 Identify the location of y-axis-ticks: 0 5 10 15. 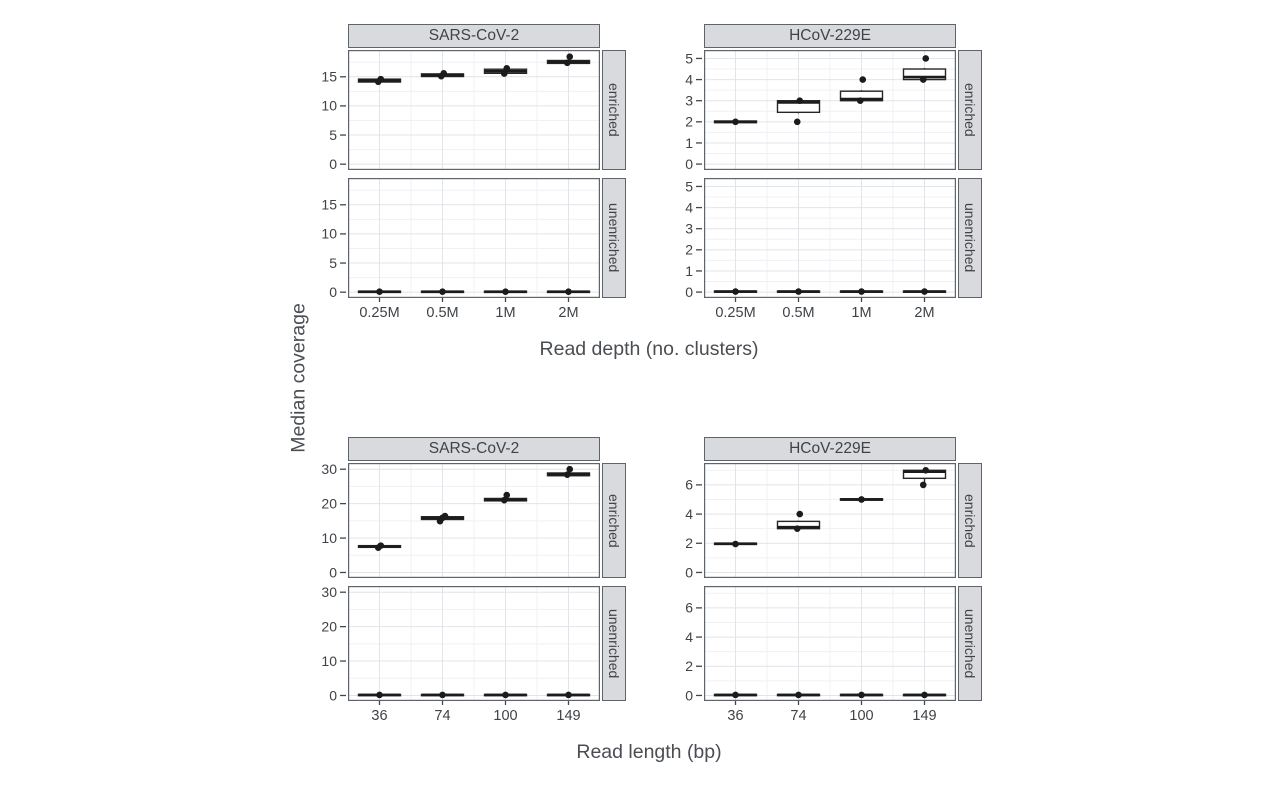
(333, 247).